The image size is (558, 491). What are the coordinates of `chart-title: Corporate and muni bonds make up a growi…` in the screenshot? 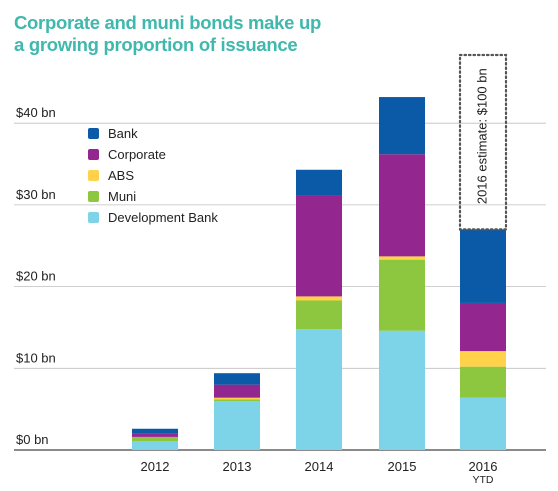 It's located at (167, 34).